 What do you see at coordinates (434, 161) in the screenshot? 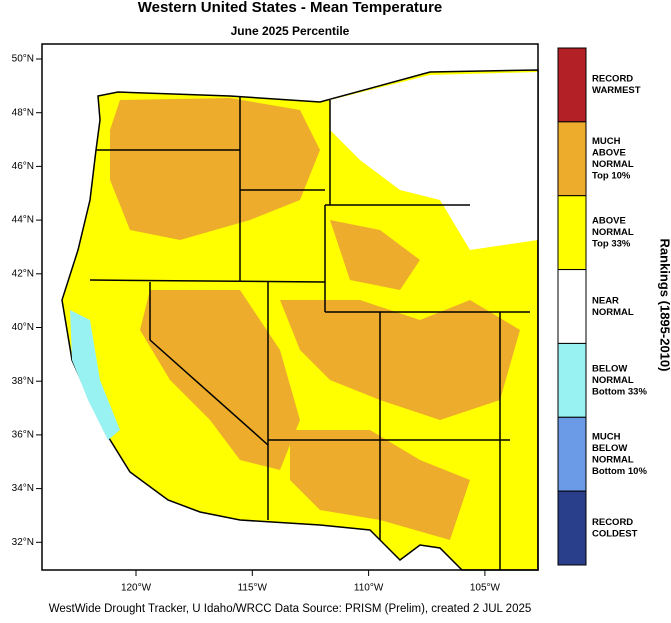
I see `near-normal-area` at bounding box center [434, 161].